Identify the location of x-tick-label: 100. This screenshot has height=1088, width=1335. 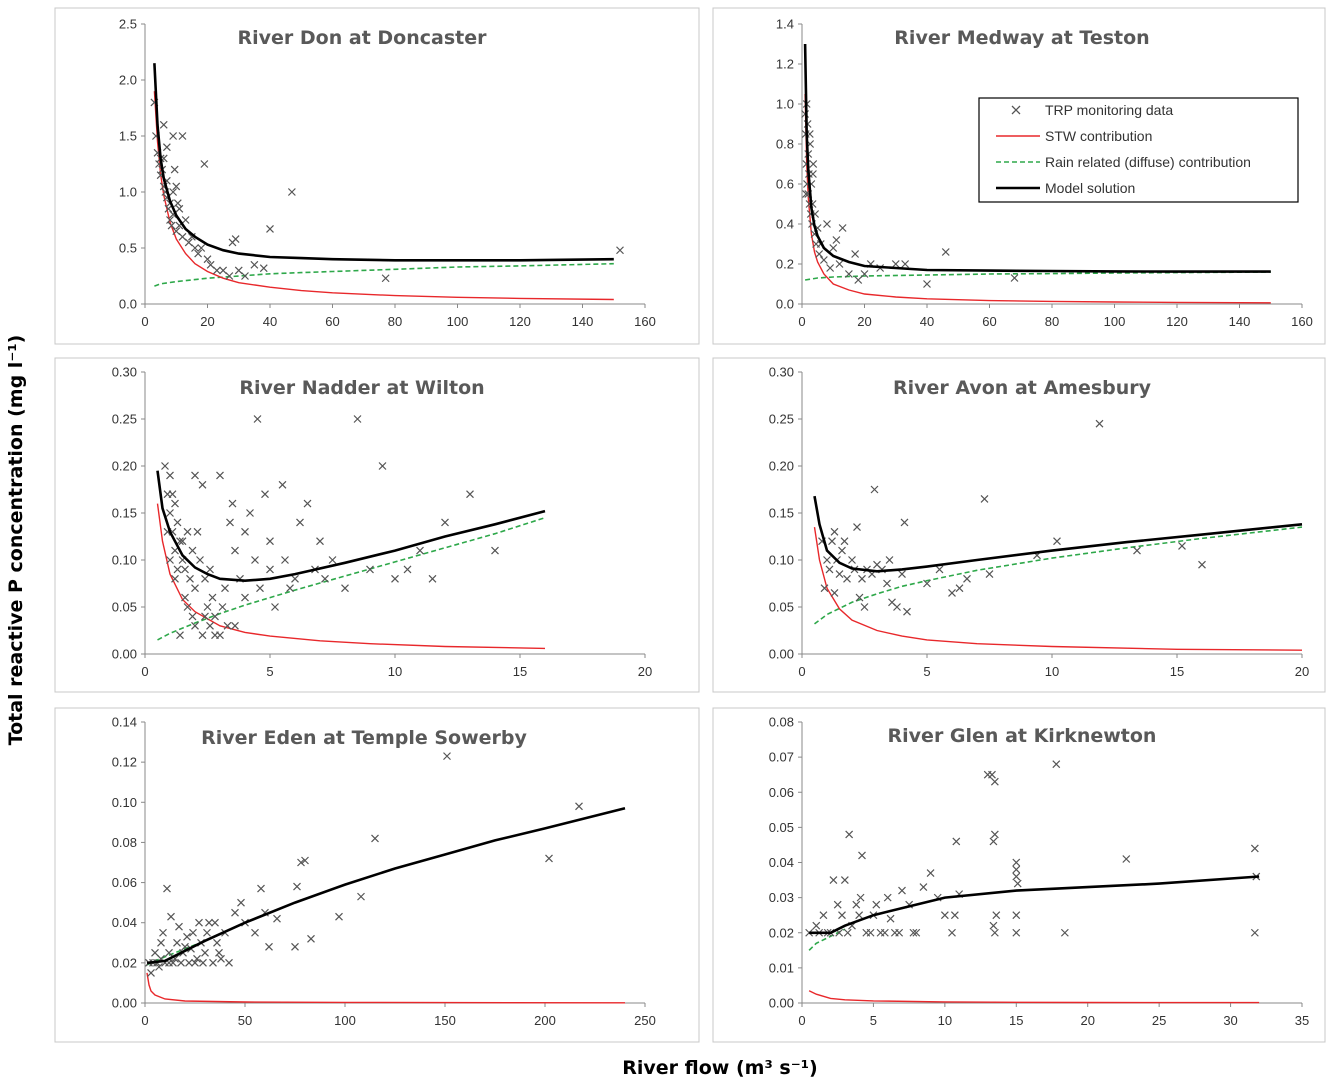
(345, 1020).